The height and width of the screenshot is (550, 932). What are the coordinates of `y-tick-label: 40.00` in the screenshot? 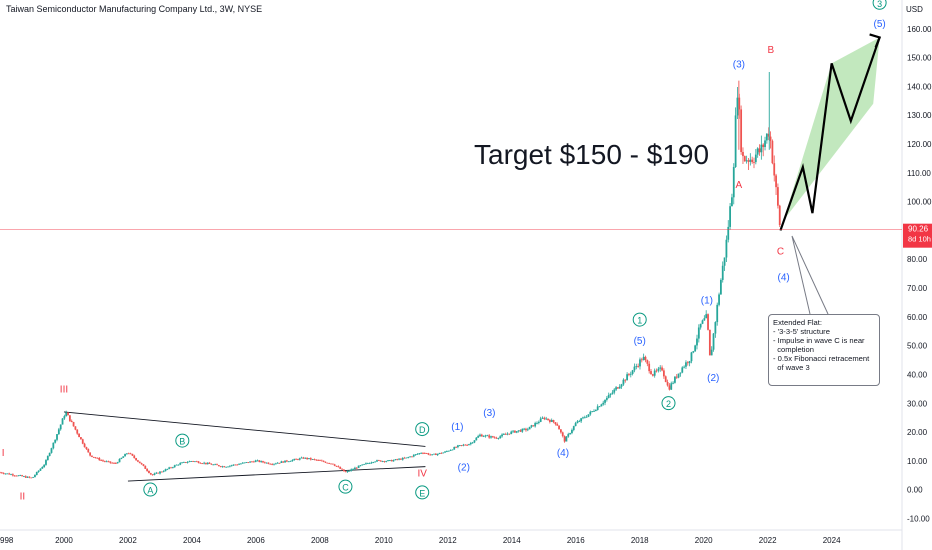 It's located at (917, 374).